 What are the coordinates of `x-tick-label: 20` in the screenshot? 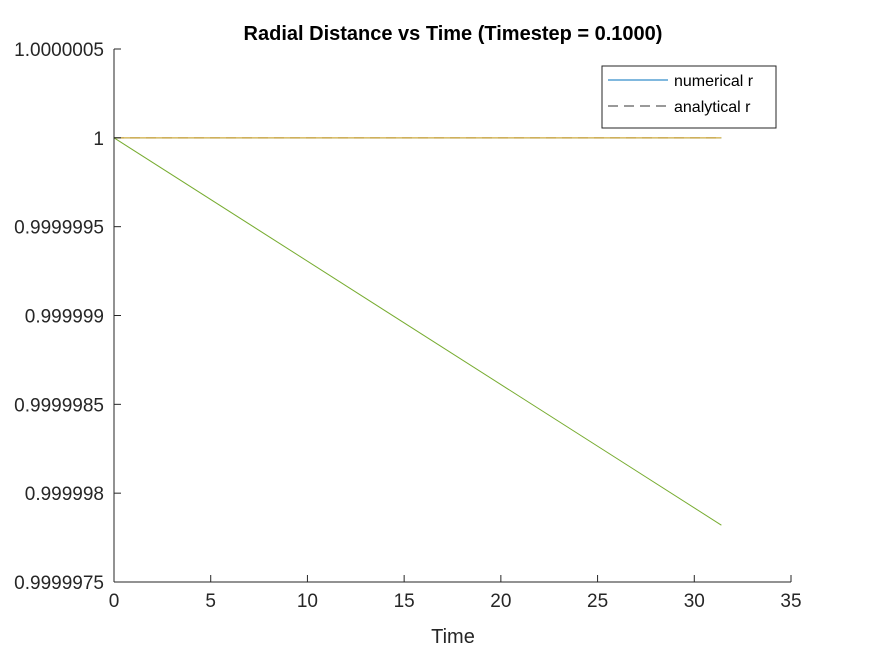 It's located at (500, 601).